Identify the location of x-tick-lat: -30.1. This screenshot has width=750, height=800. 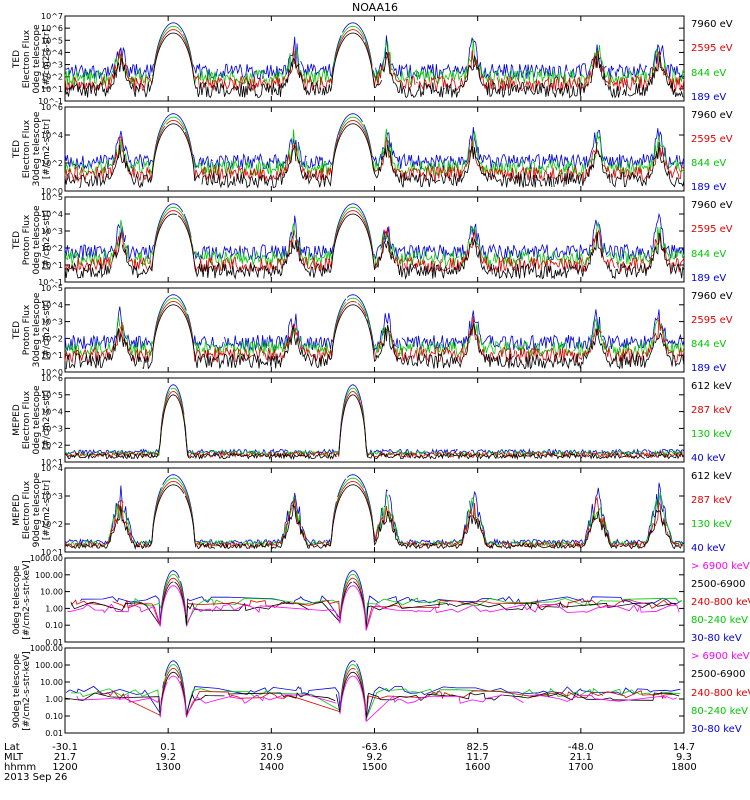
(65, 747).